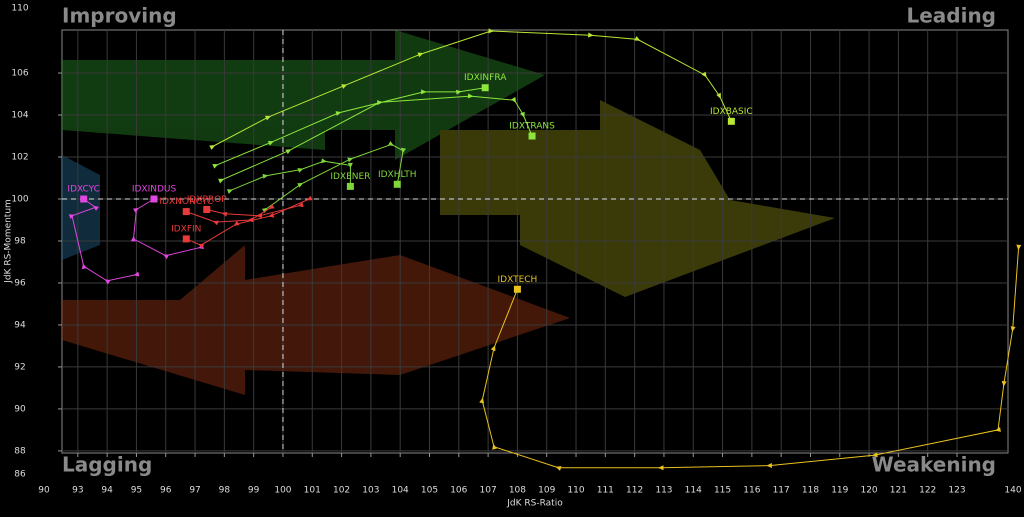 Image resolution: width=1024 pixels, height=517 pixels. I want to click on x-tick-label: 94, so click(107, 491).